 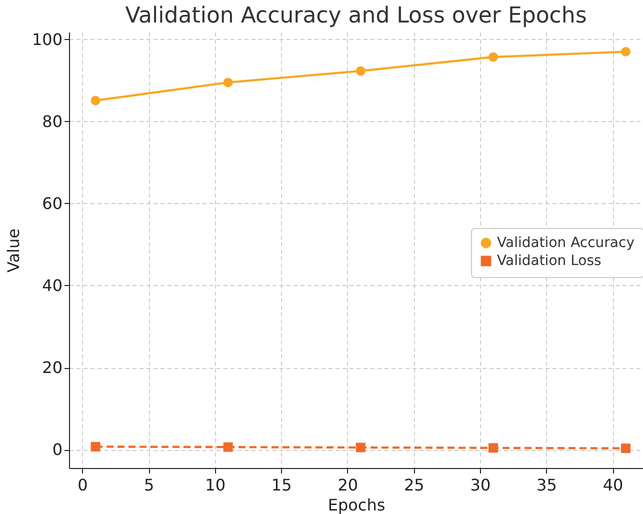 I want to click on y-tick-label: 60, so click(x=52, y=203).